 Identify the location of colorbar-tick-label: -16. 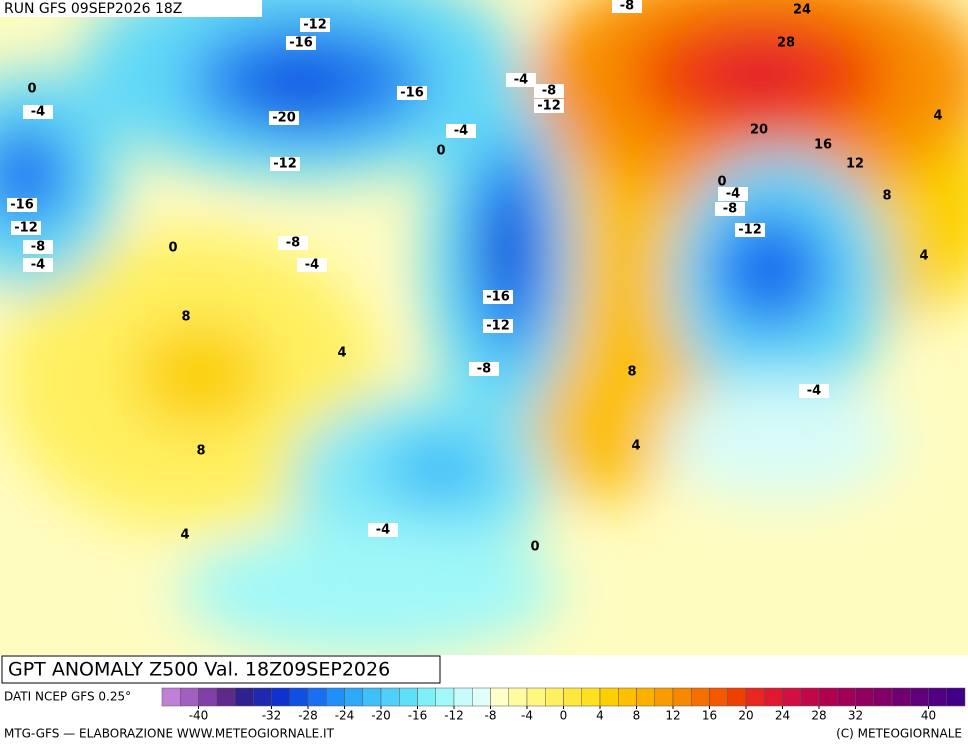
(418, 716).